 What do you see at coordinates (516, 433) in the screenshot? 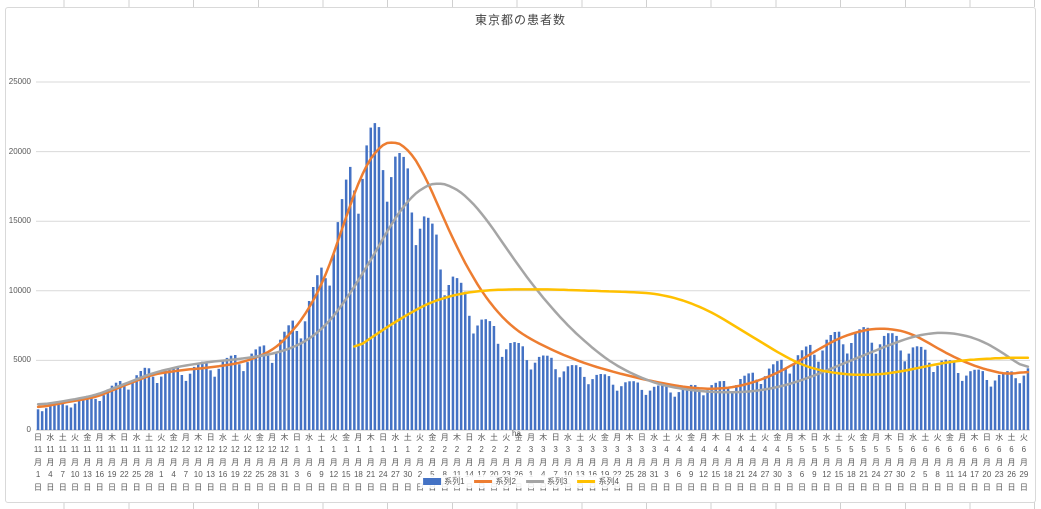
I see `stray-text-annotation: ha` at bounding box center [516, 433].